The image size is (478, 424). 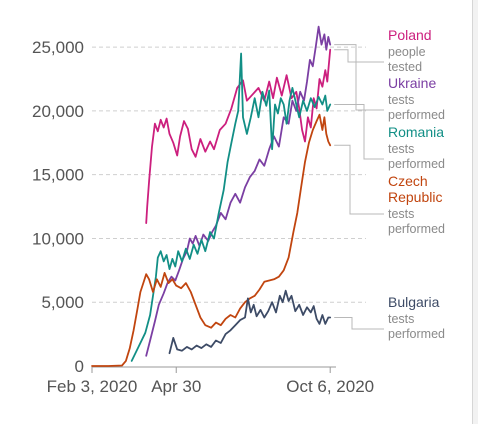 I want to click on series-sub-label: tested, so click(x=405, y=67).